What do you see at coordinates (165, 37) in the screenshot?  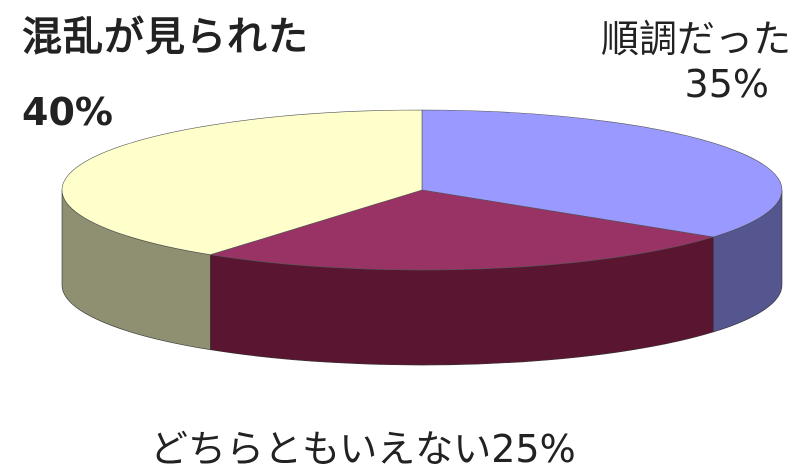 I see `slice-label-confused: 混乱が見られた` at bounding box center [165, 37].